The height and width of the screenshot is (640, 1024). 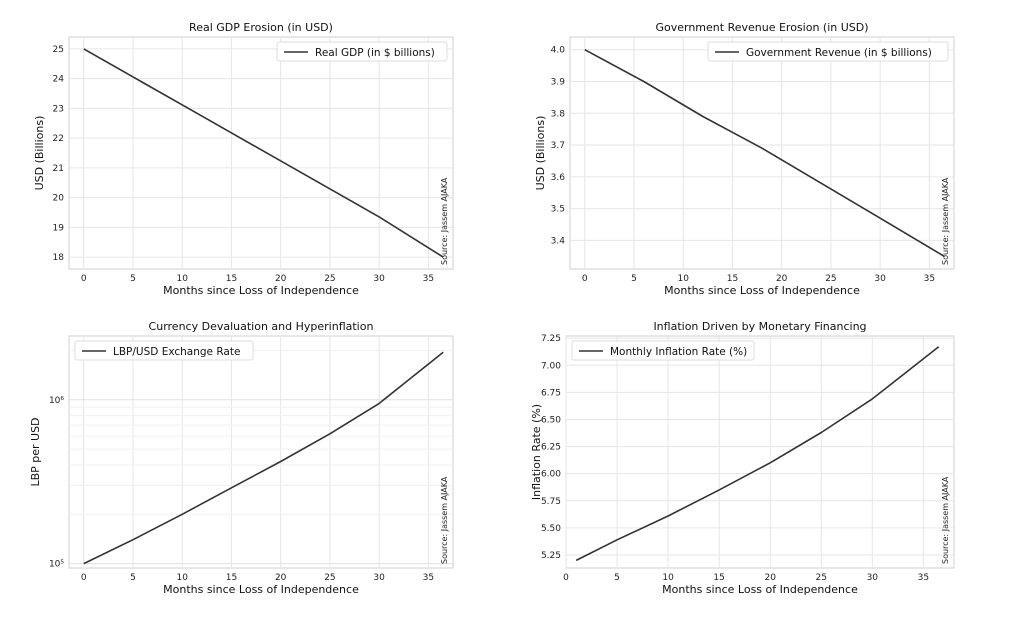 What do you see at coordinates (551, 556) in the screenshot?
I see `y-tick-label: 5.25` at bounding box center [551, 556].